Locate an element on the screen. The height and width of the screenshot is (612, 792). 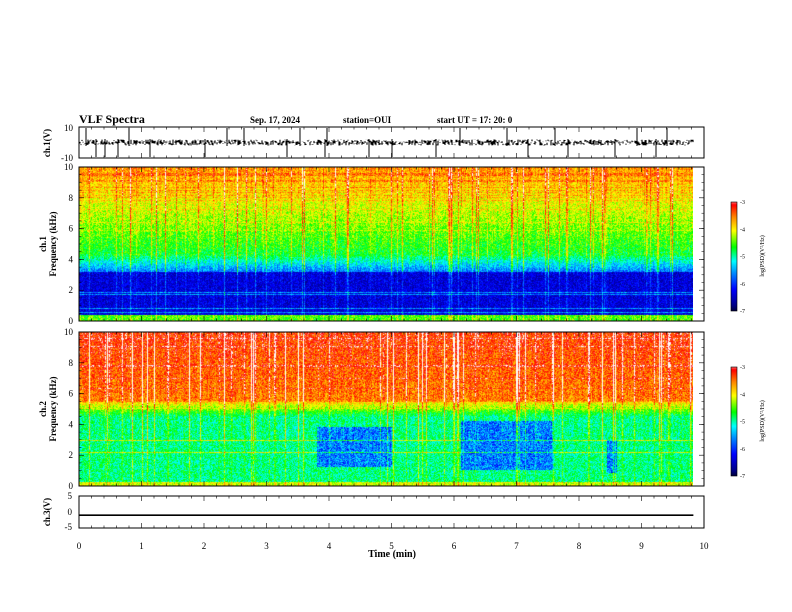
ch1-ytick-top: 10 is located at coordinates (69, 128).